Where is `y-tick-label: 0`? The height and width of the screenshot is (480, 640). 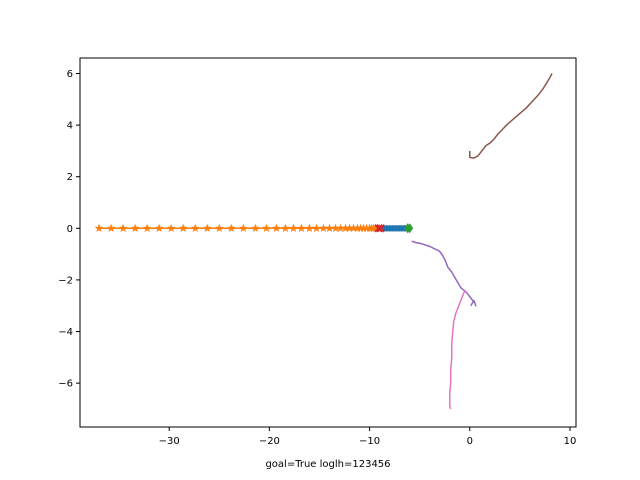
y-tick-label: 0 is located at coordinates (70, 229).